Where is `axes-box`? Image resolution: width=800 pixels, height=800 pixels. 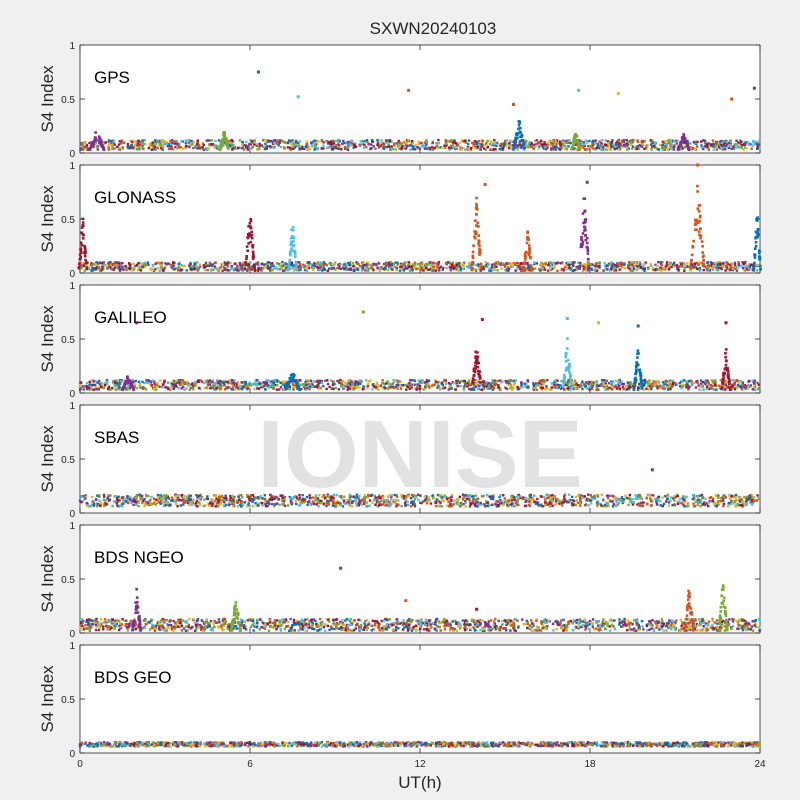 axes-box is located at coordinates (420, 219).